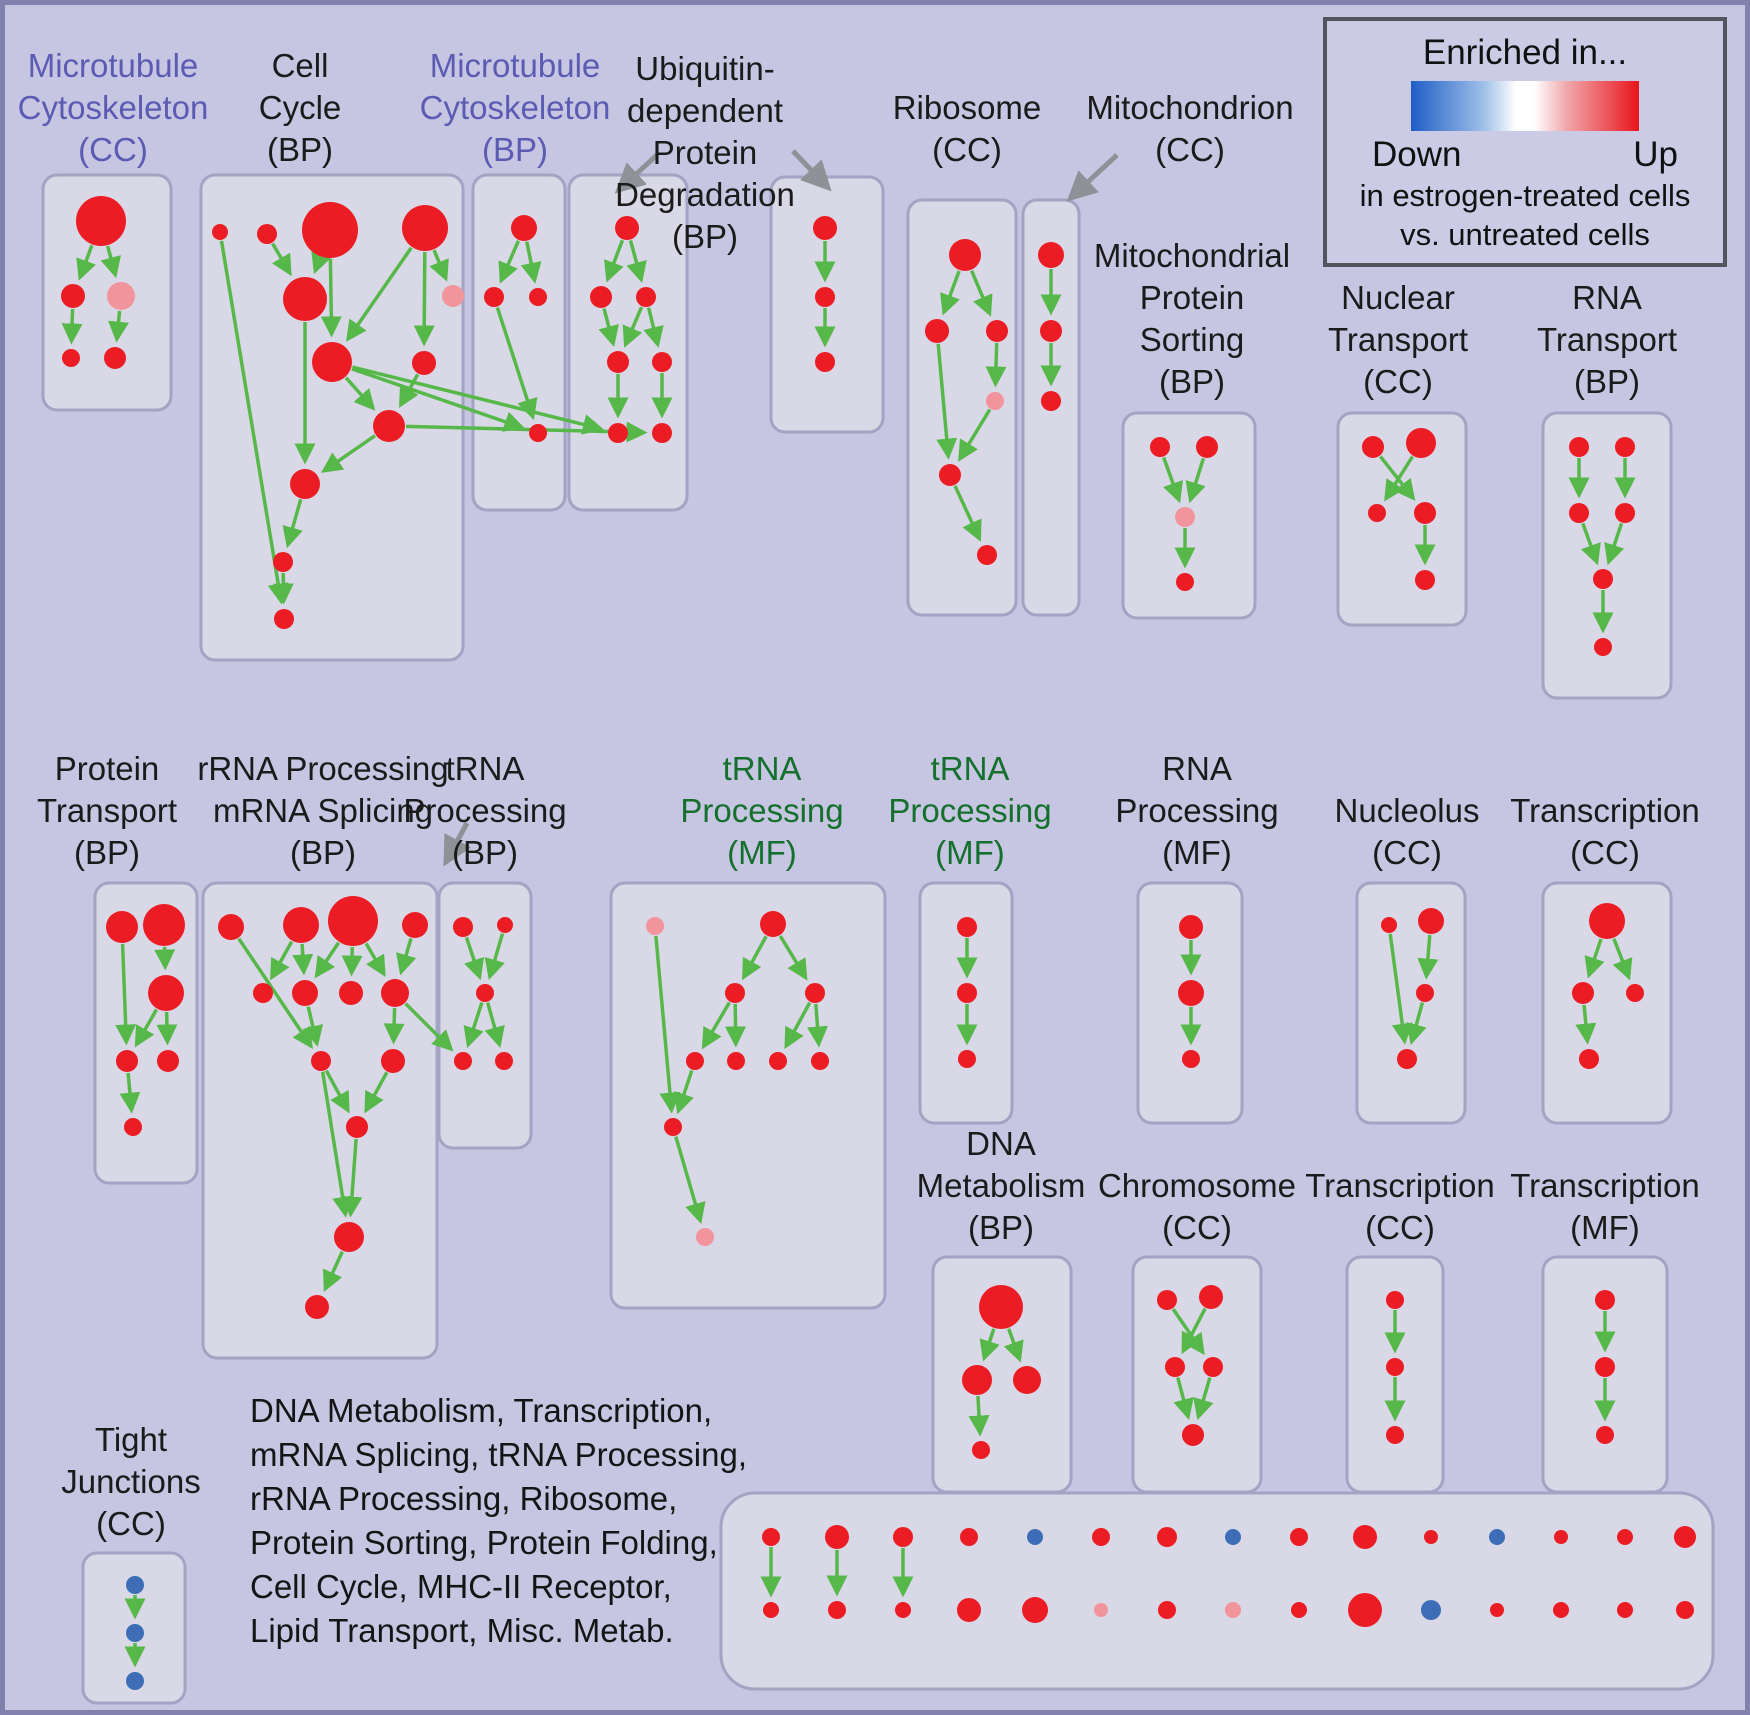 The width and height of the screenshot is (1750, 1715). I want to click on misc-caption-line-1: DNA Metabolism, Transcription,, so click(481, 1410).